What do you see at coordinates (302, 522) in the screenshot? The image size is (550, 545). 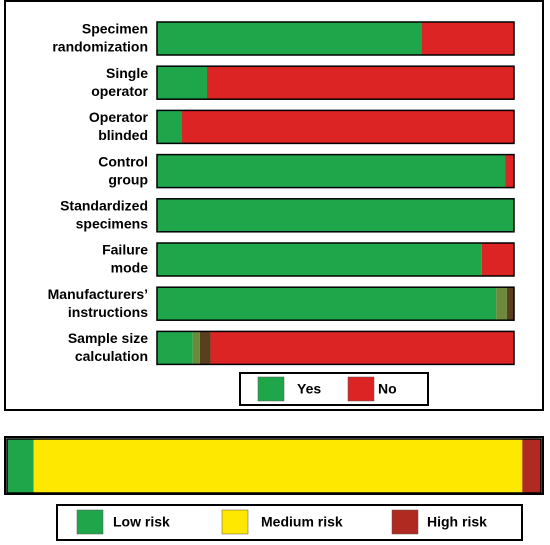 I see `legend-label: Medium risk` at bounding box center [302, 522].